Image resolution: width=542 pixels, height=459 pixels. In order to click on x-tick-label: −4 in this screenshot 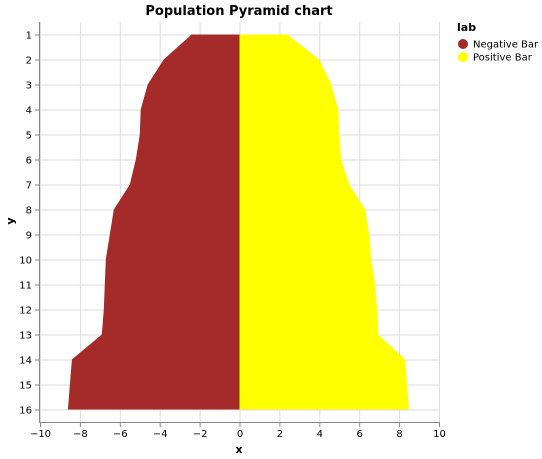, I will do `click(160, 434)`.